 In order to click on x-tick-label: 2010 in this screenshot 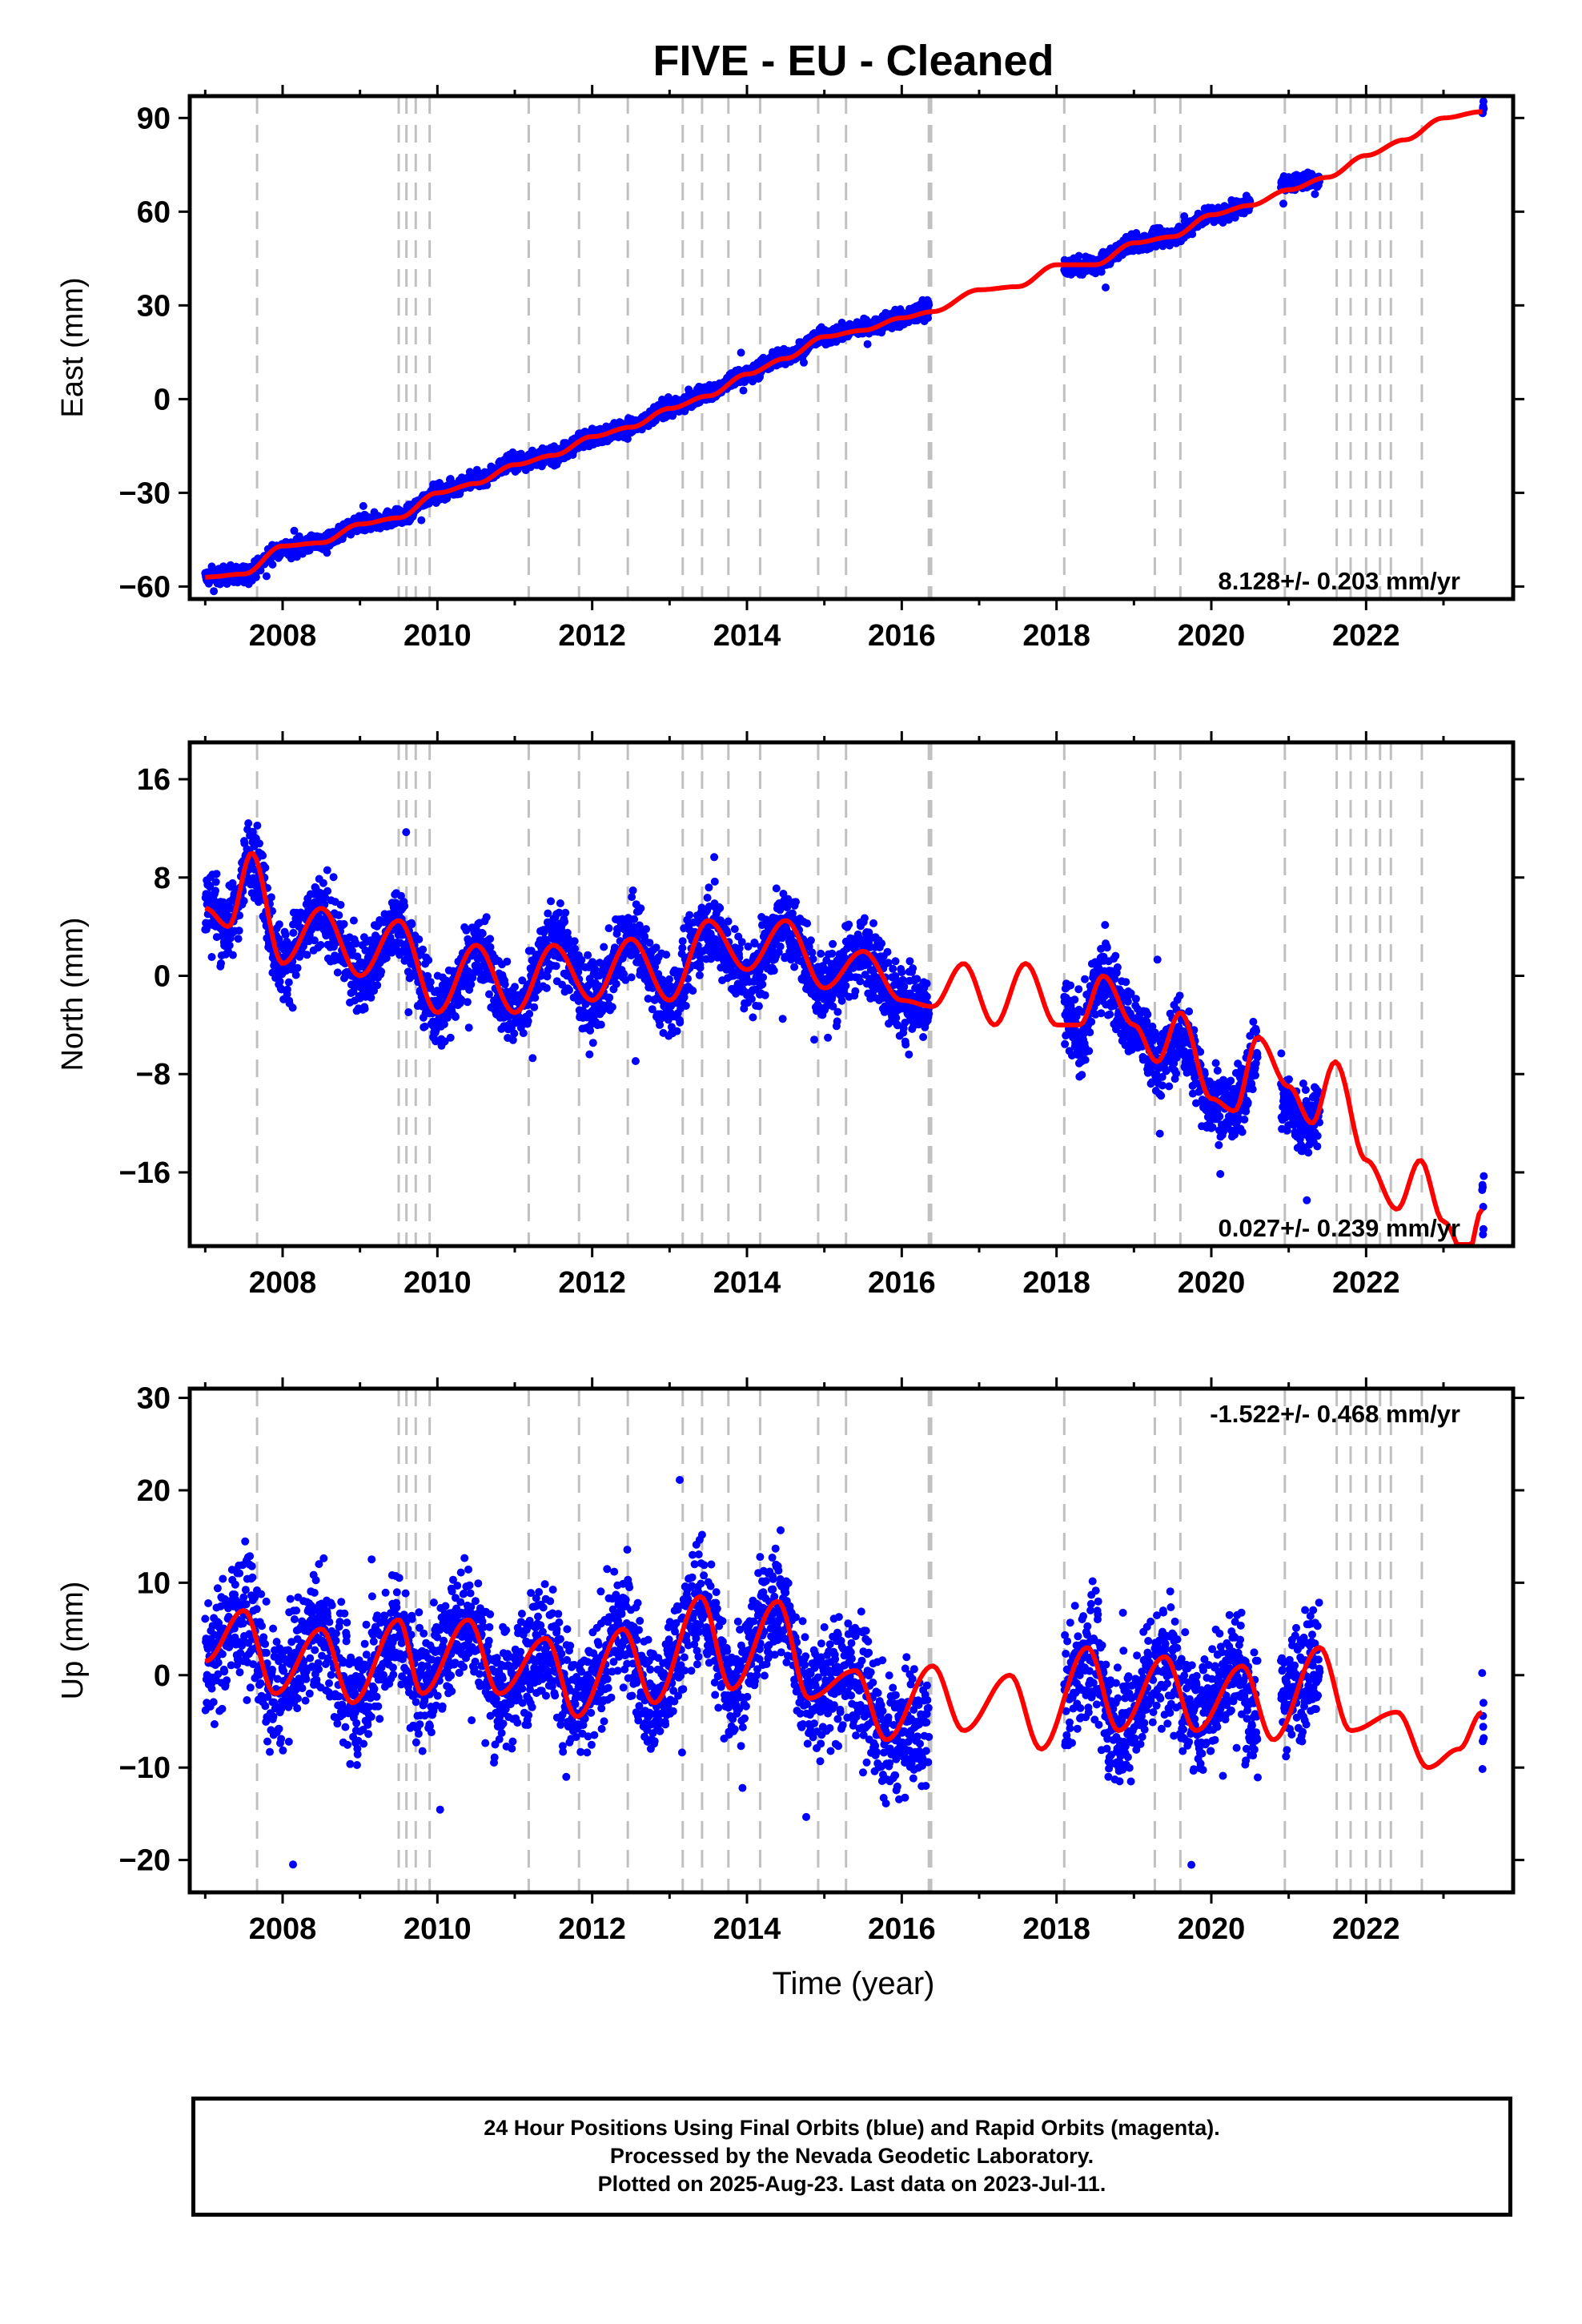, I will do `click(438, 636)`.